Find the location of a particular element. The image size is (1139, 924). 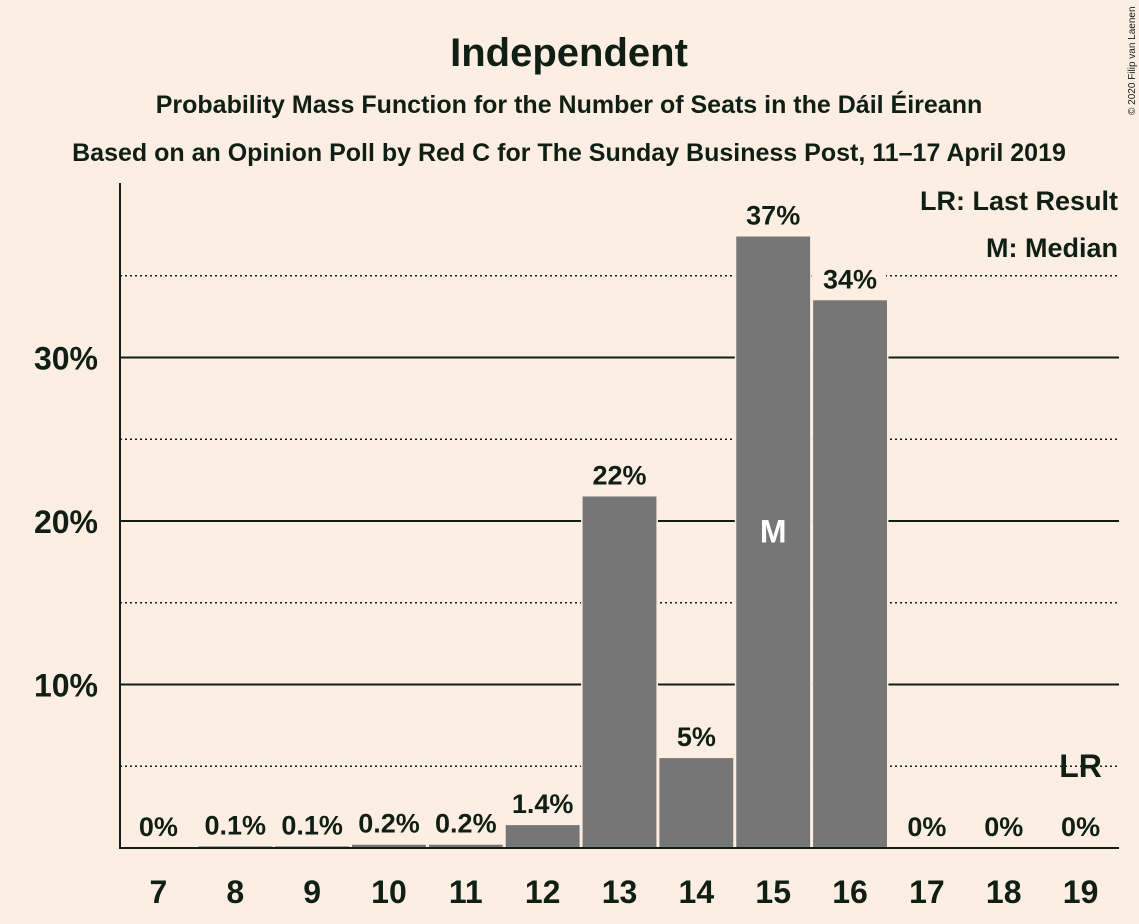

y-tick-label: 30% is located at coordinates (66, 359).